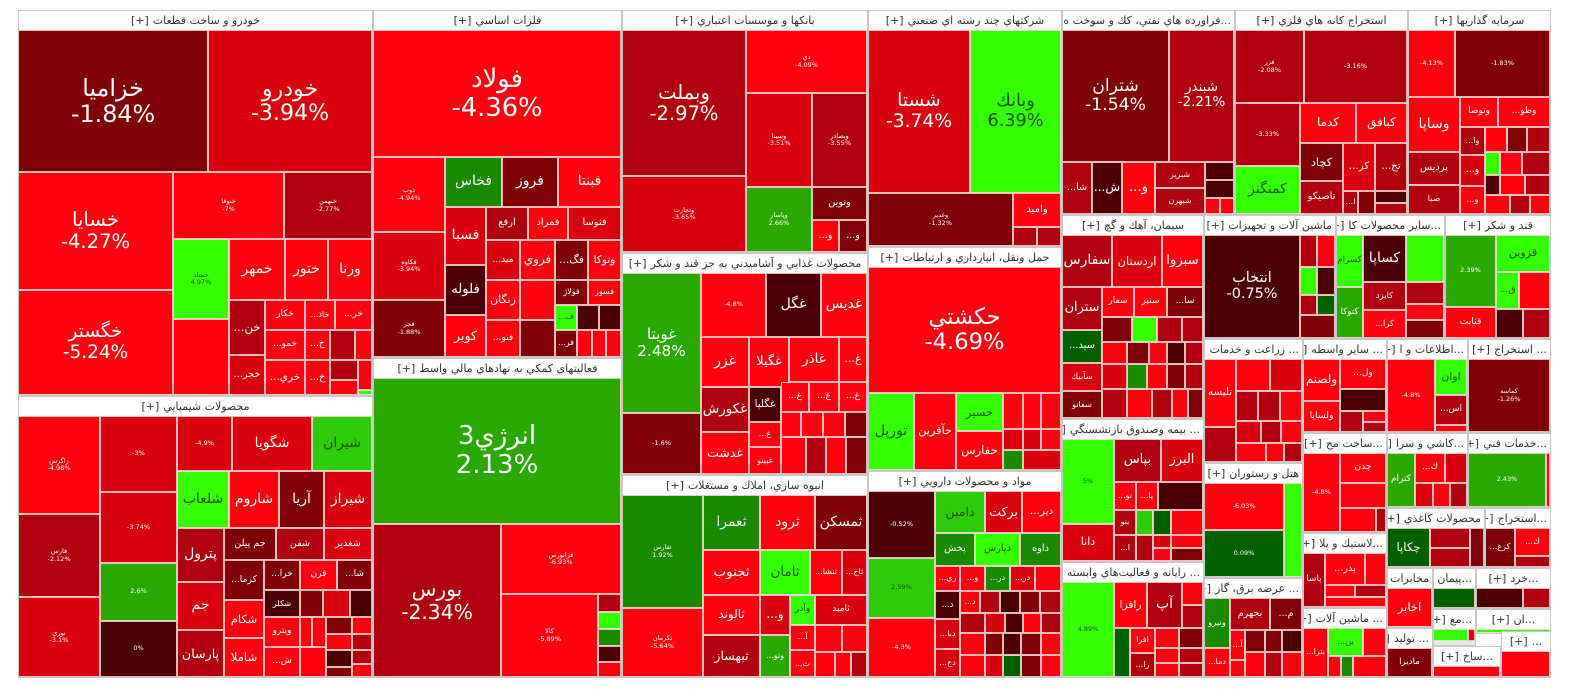 This screenshot has height=698, width=1584. I want to click on stock-tile: پرديس, so click(1434, 168).